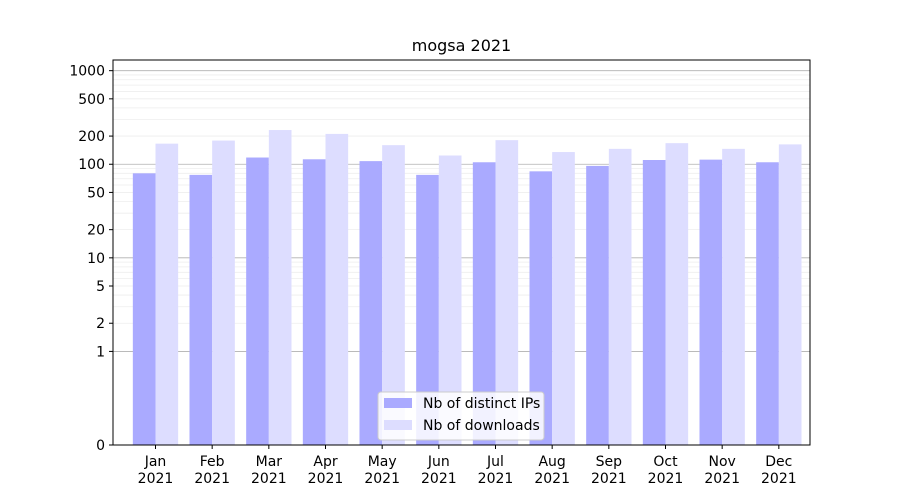  Describe the element at coordinates (496, 470) in the screenshot. I see `x-tick-label: Jul 2021` at that location.